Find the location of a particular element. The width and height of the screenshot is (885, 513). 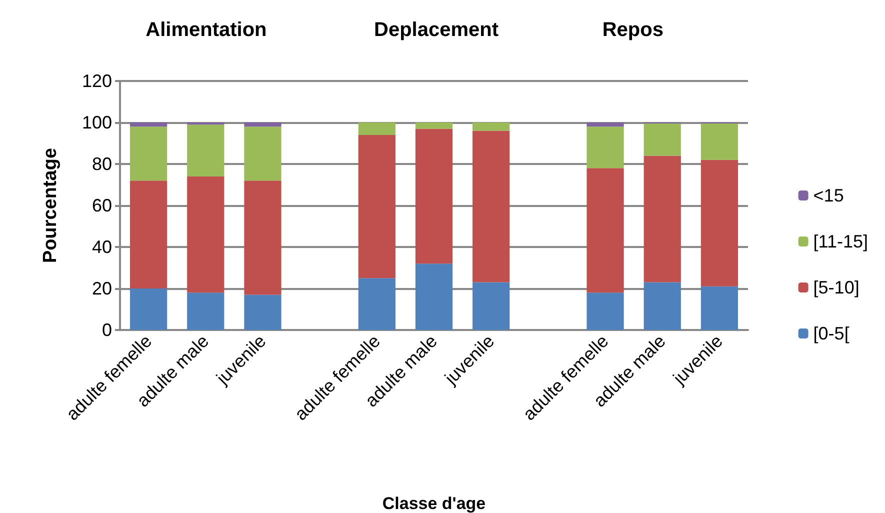

legend-label: [11-15] is located at coordinates (840, 242).